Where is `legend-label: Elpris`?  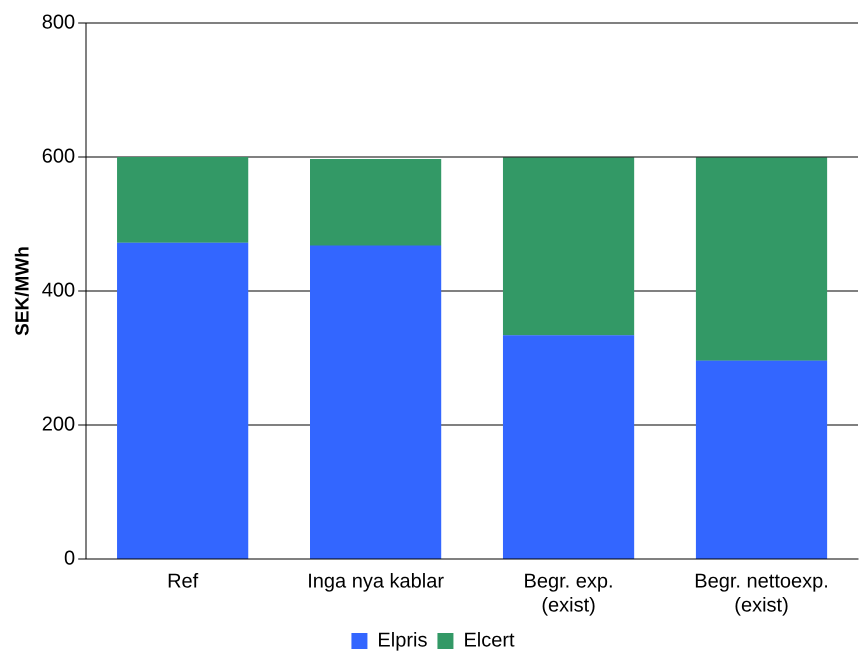 legend-label: Elpris is located at coordinates (402, 641).